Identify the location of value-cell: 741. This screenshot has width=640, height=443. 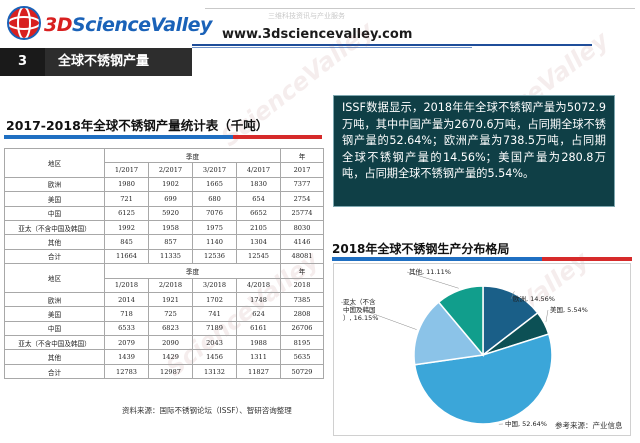
(214, 314).